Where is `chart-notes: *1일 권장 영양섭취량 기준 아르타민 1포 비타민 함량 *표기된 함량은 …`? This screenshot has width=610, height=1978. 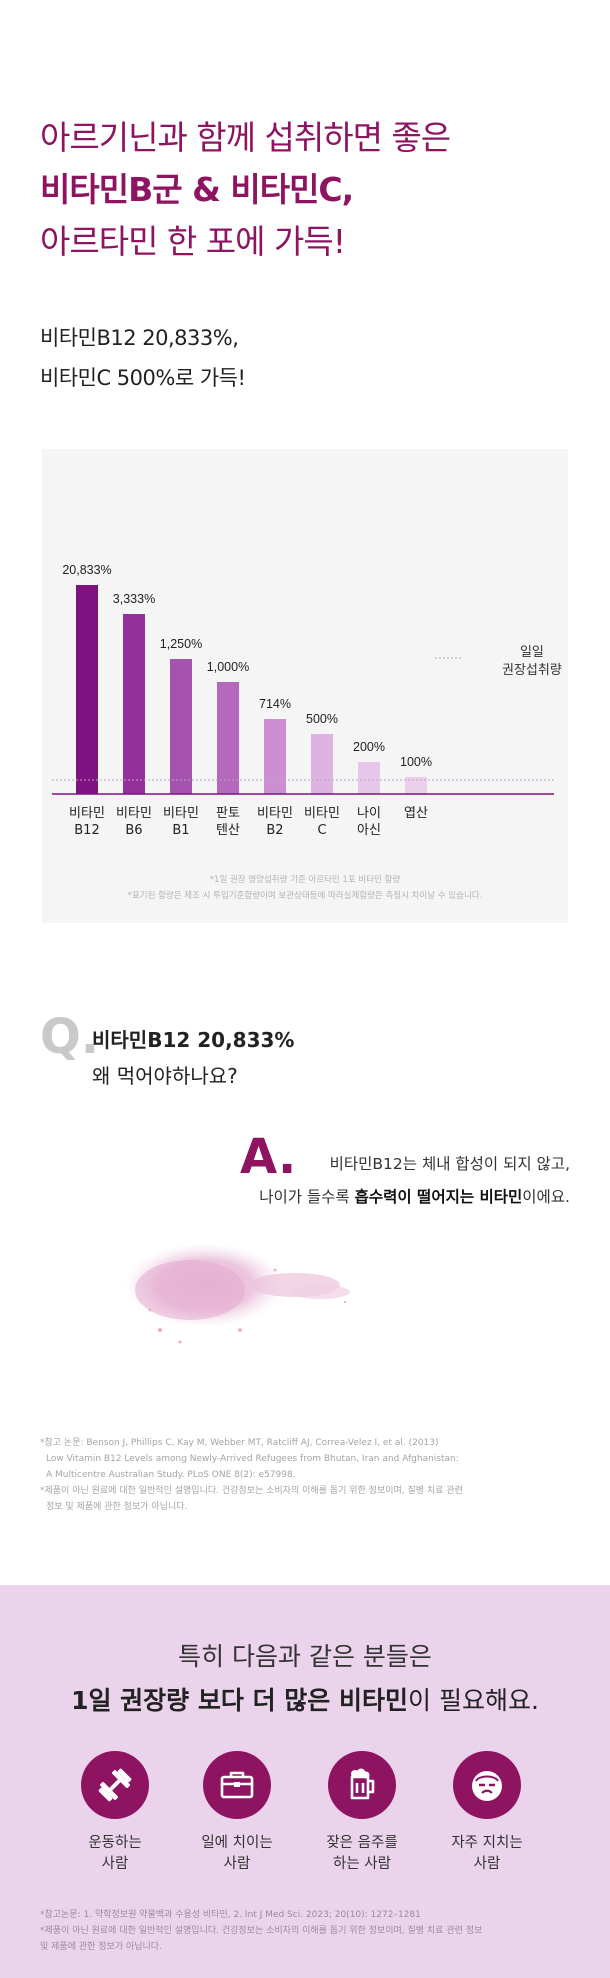
chart-notes: *1일 권장 영양섭취량 기준 아르타민 1포 비타민 함량 *표기된 함량은 … is located at coordinates (305, 888).